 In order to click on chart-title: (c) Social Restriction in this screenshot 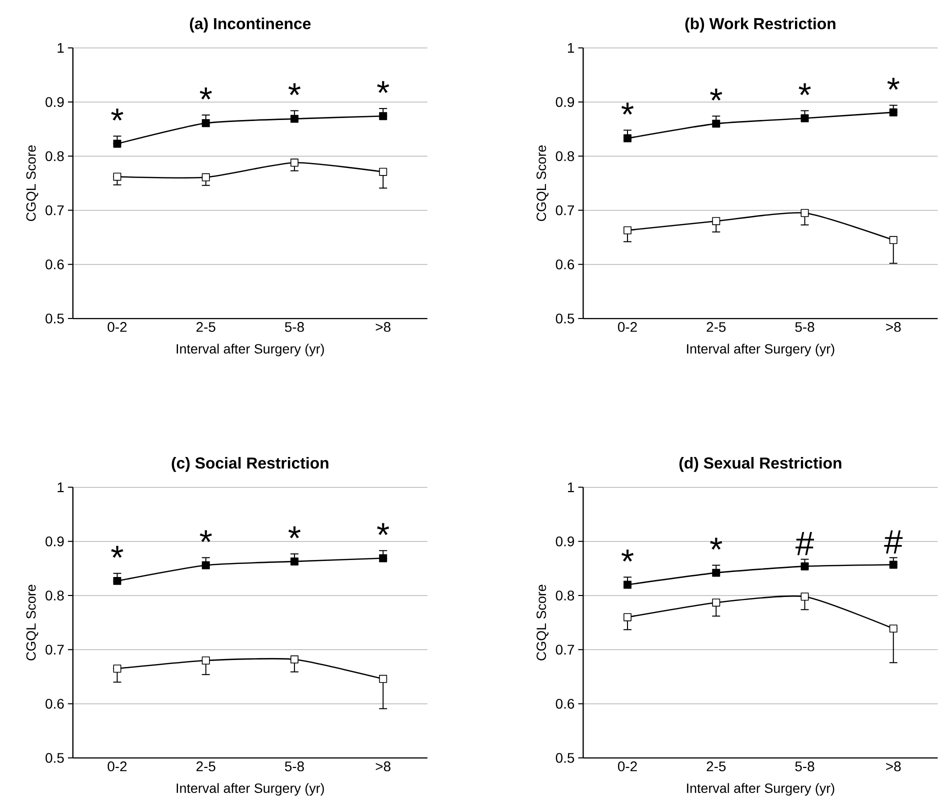, I will do `click(250, 464)`.